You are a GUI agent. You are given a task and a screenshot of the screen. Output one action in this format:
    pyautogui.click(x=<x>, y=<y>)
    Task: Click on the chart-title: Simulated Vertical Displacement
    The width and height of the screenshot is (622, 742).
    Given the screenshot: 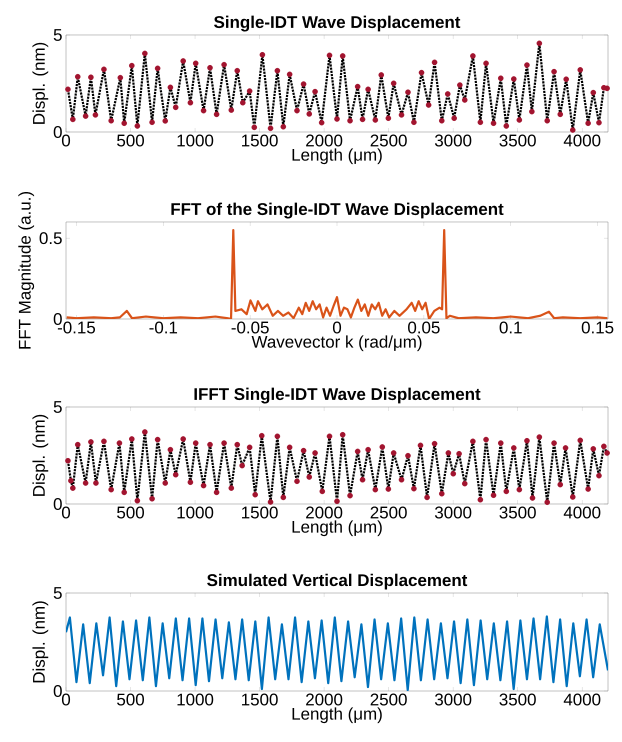 What is the action you would take?
    pyautogui.click(x=337, y=582)
    